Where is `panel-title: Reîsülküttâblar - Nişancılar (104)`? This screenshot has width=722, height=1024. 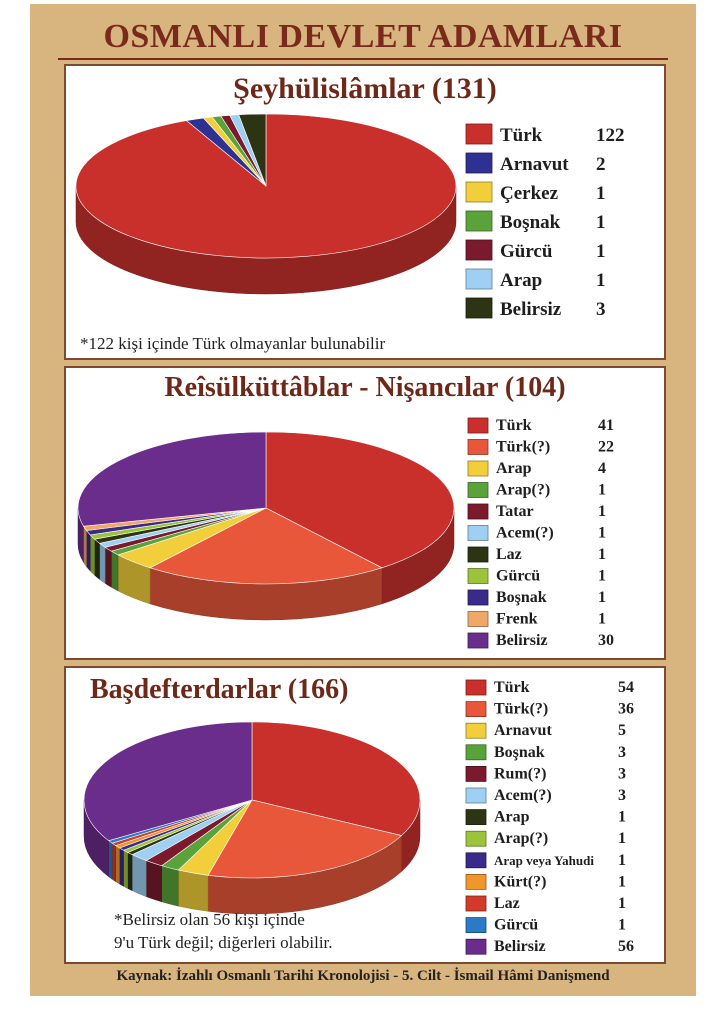 panel-title: Reîsülküttâblar - Nişancılar (104) is located at coordinates (365, 387).